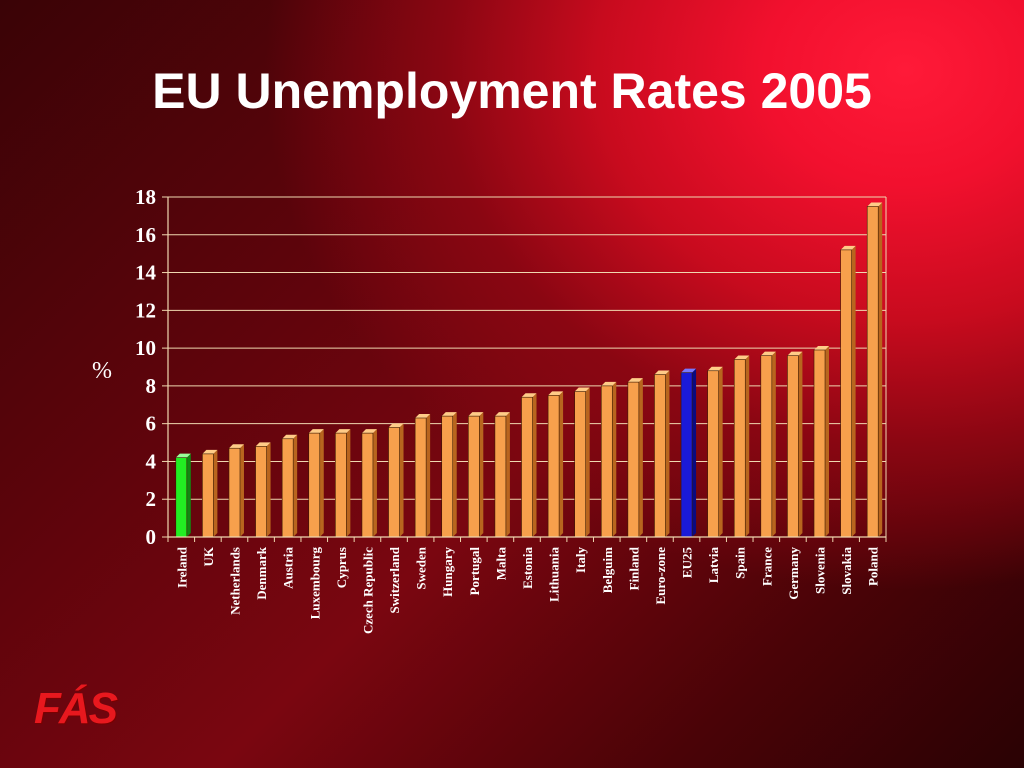  I want to click on bar-sweden, so click(422, 476).